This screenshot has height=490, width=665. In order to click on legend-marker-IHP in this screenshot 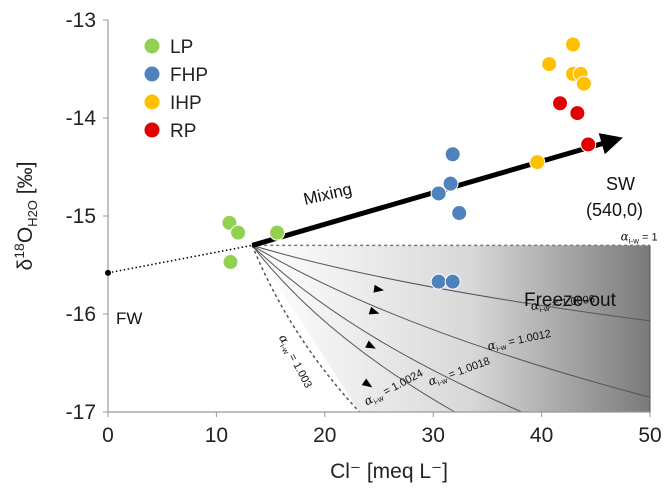, I will do `click(152, 102)`.